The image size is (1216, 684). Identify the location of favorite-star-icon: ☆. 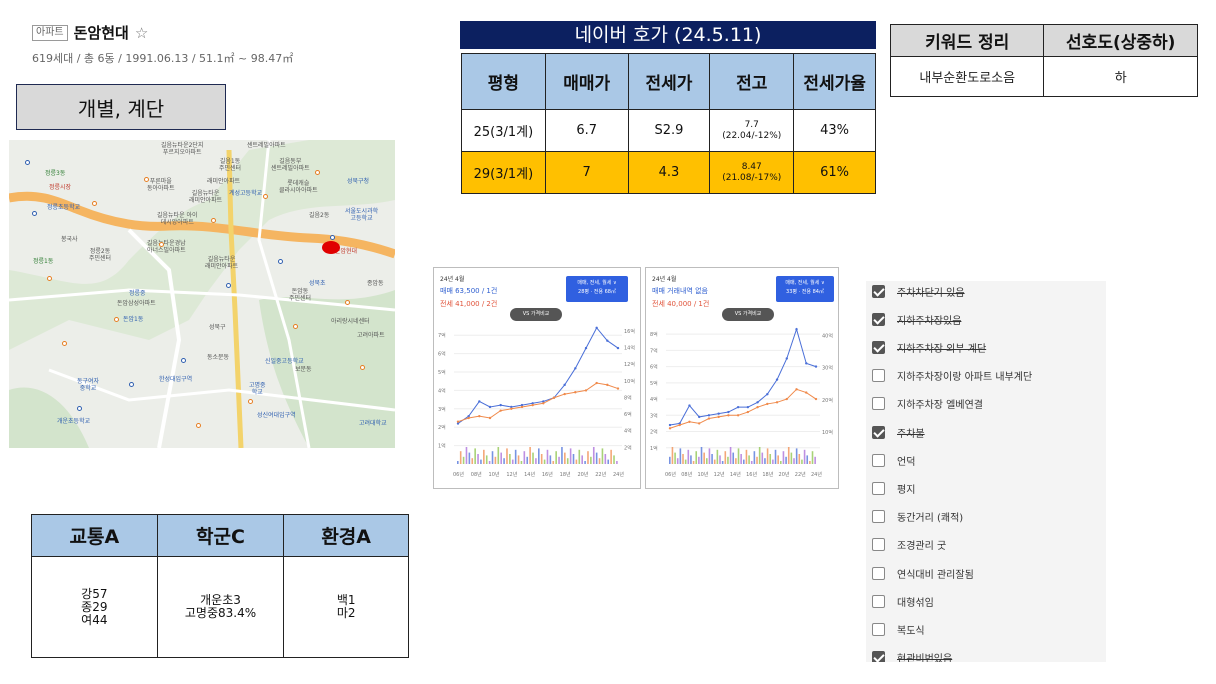
(141, 32).